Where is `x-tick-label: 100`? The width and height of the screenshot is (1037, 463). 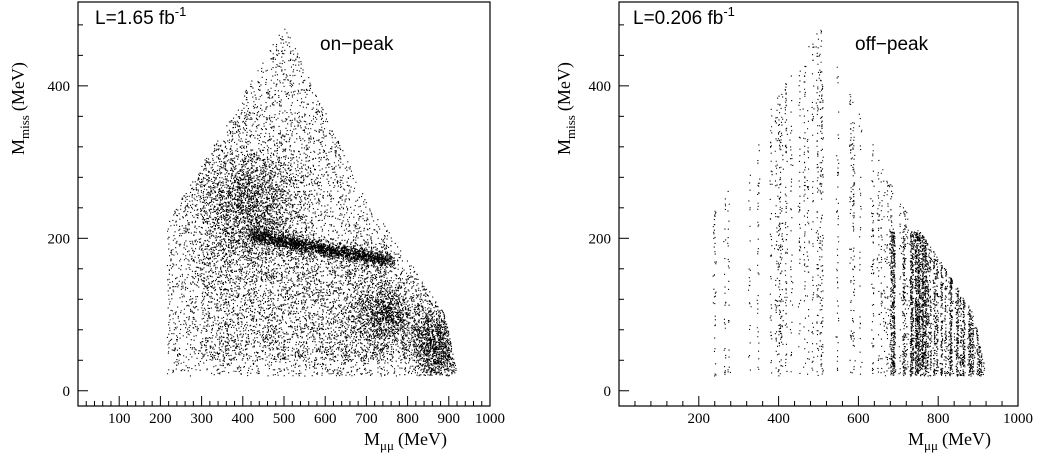
x-tick-label: 100 is located at coordinates (119, 419).